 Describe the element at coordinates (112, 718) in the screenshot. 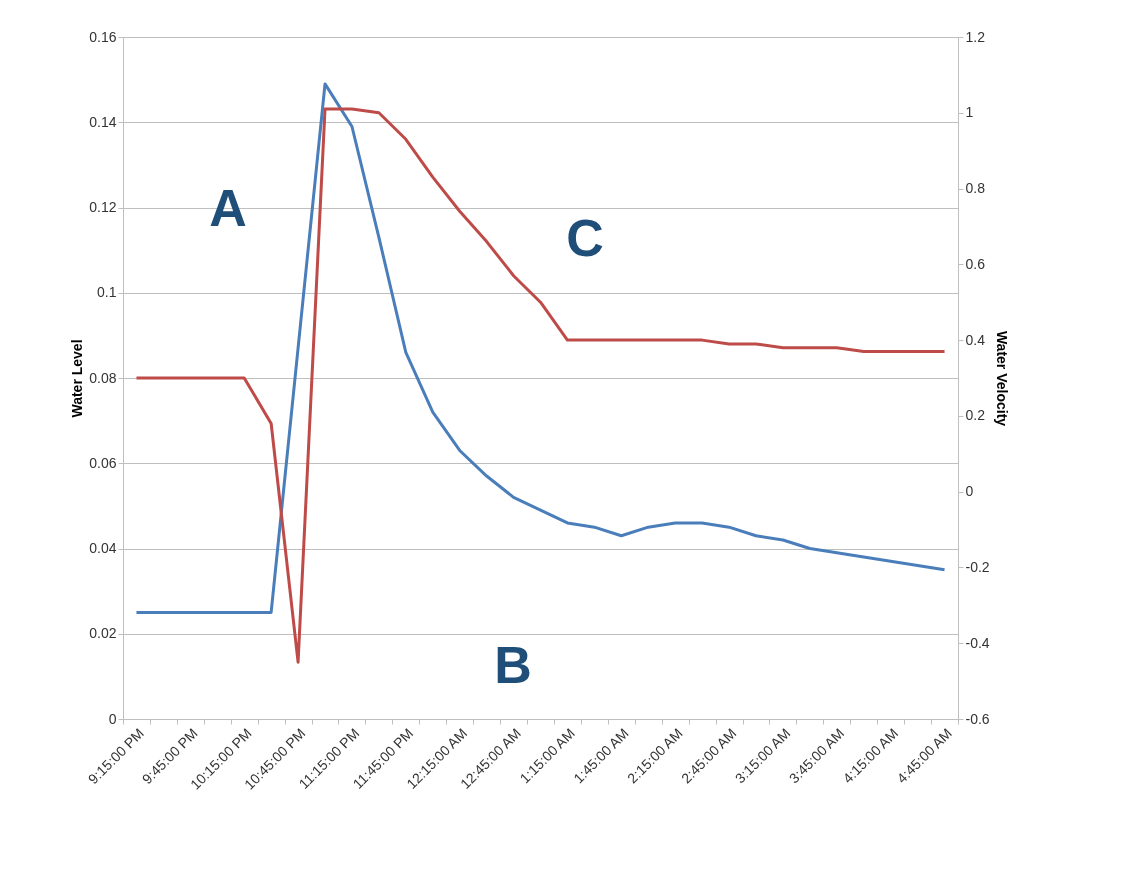

I see `y-tick-label: 0` at that location.